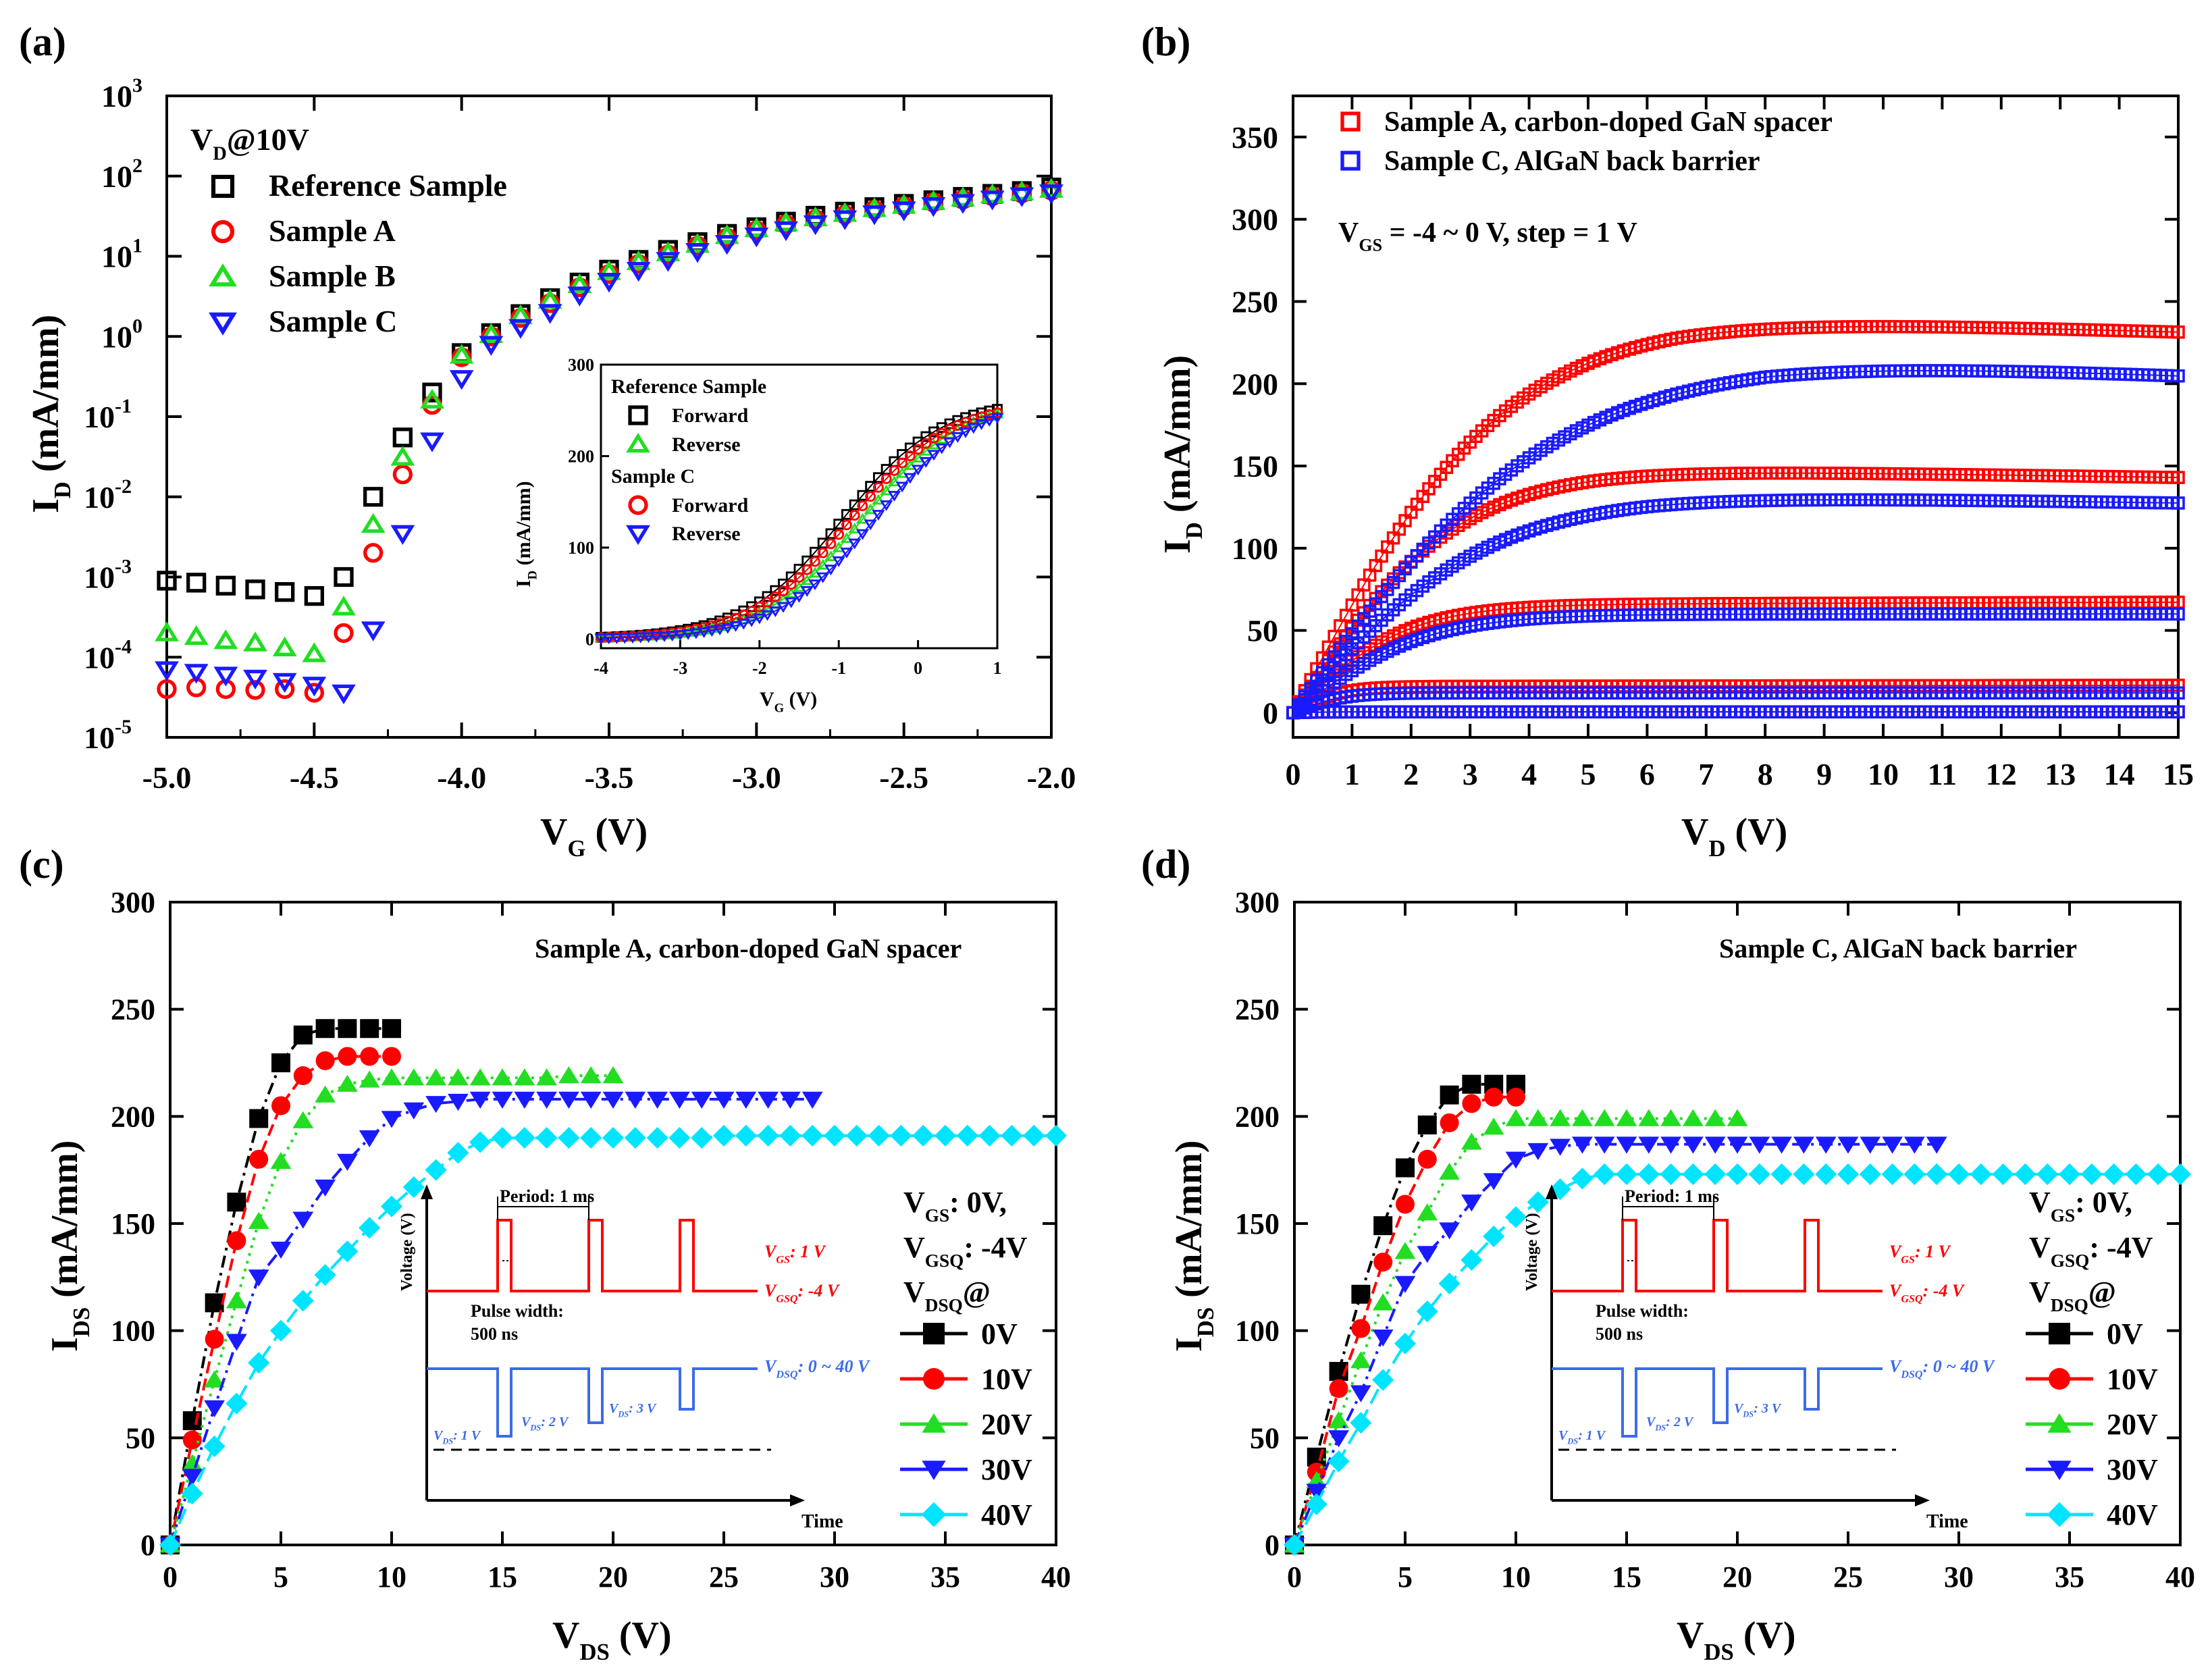 Image resolution: width=2210 pixels, height=1680 pixels. What do you see at coordinates (609, 445) in the screenshot?
I see `a-series-c` at bounding box center [609, 445].